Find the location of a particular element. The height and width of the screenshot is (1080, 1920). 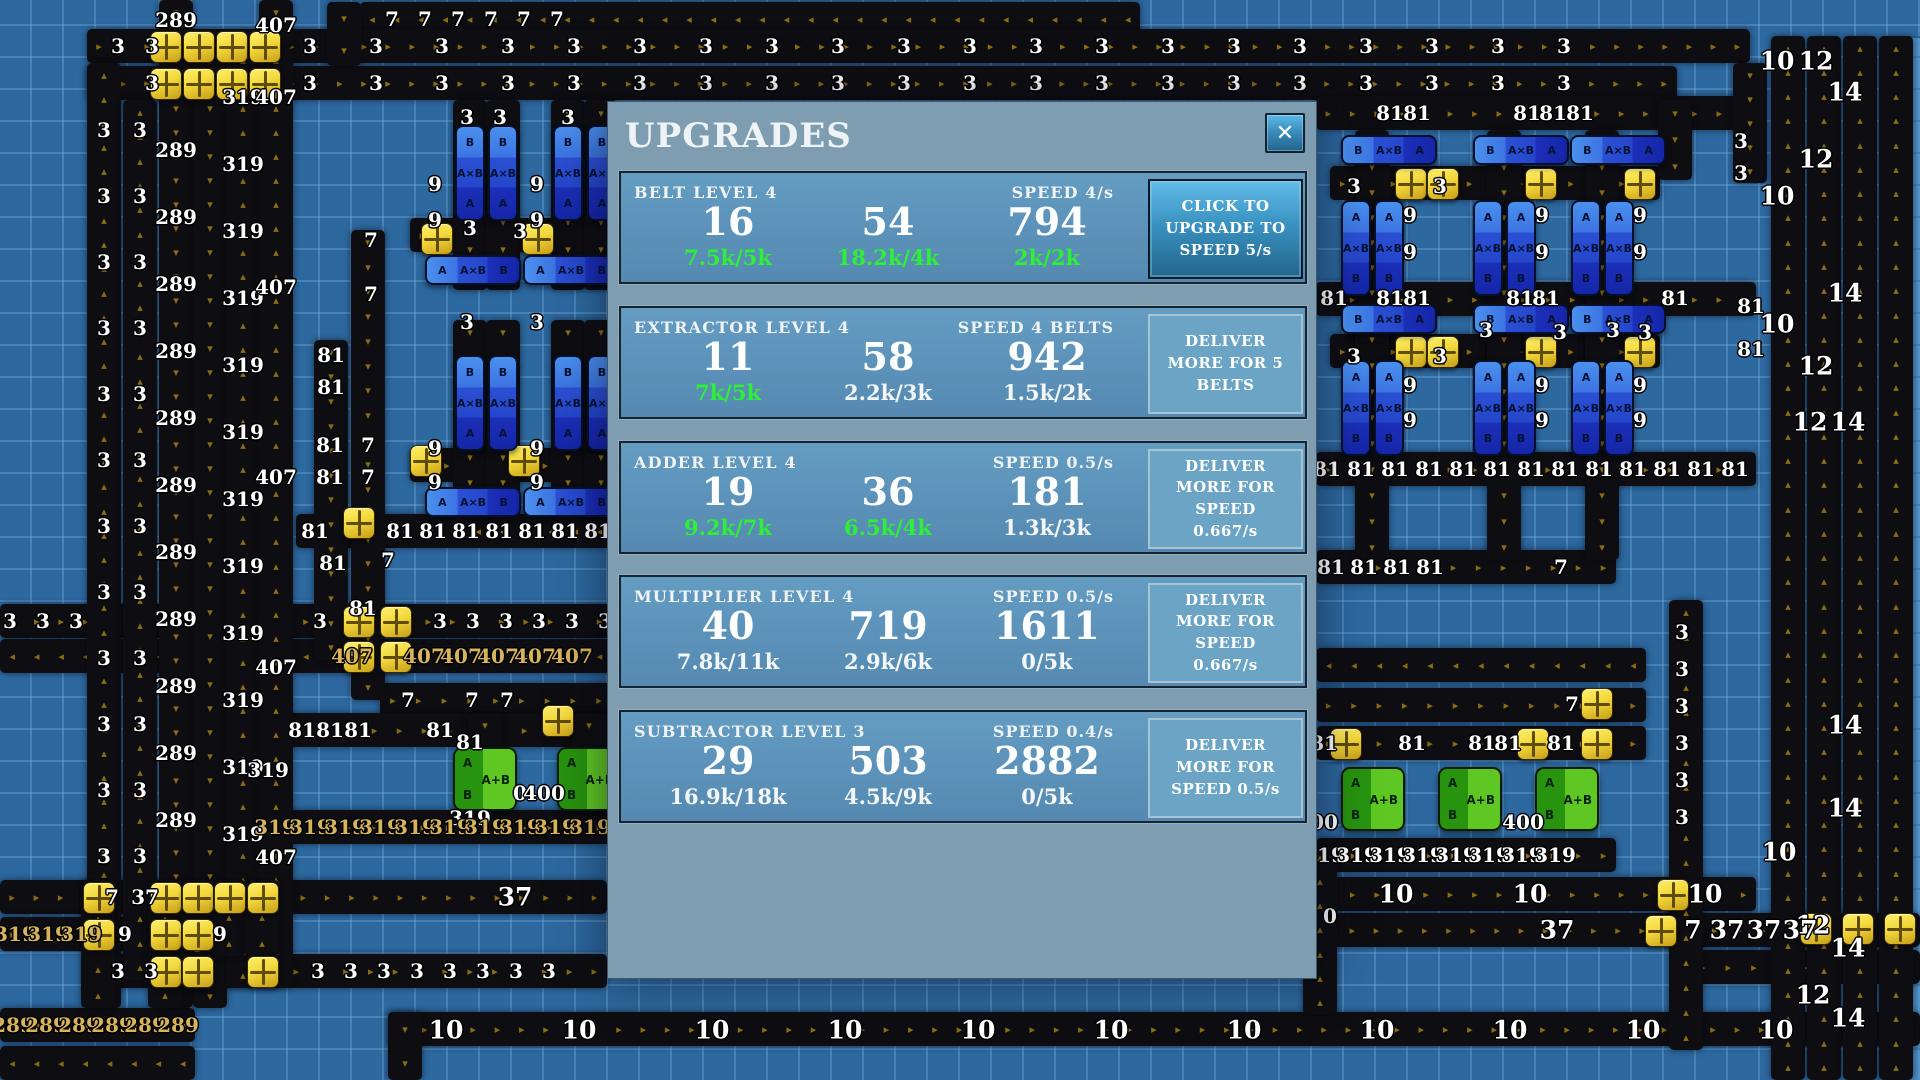

close-button: ✕ is located at coordinates (1285, 133).